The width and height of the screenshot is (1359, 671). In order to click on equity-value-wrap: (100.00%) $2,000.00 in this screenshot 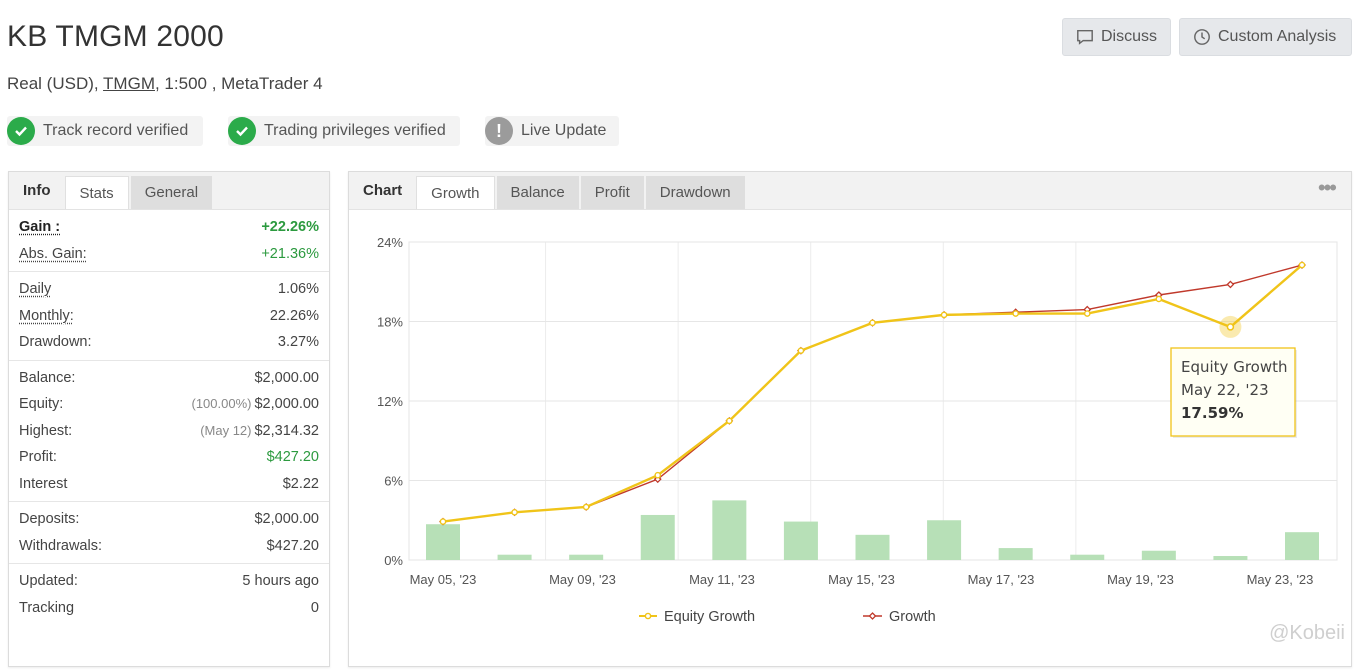, I will do `click(256, 404)`.